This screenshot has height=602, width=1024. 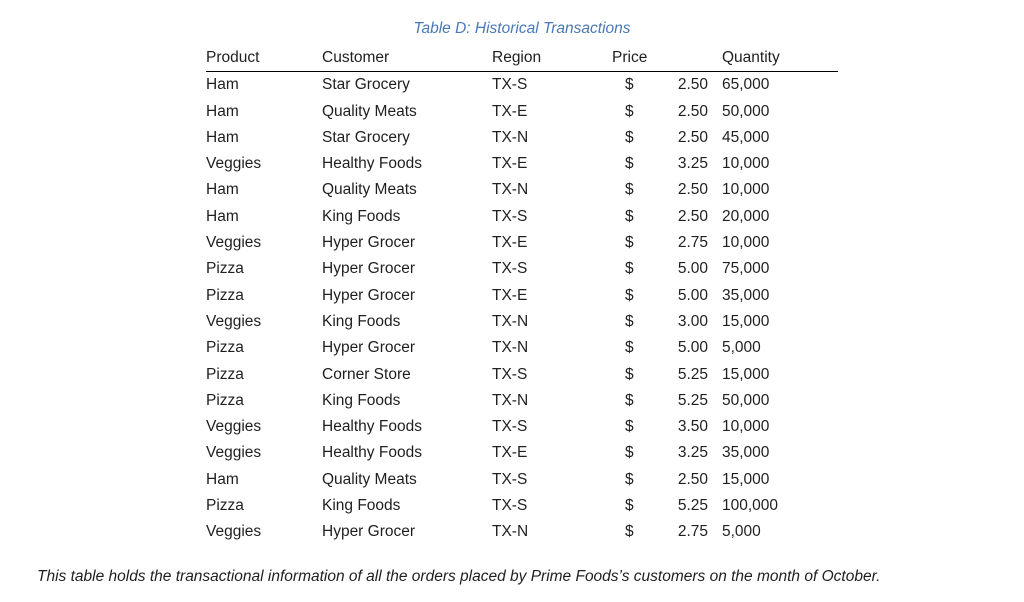 What do you see at coordinates (522, 506) in the screenshot?
I see `table-row: Pizza King Foods TX-S $ 5.25 100,000` at bounding box center [522, 506].